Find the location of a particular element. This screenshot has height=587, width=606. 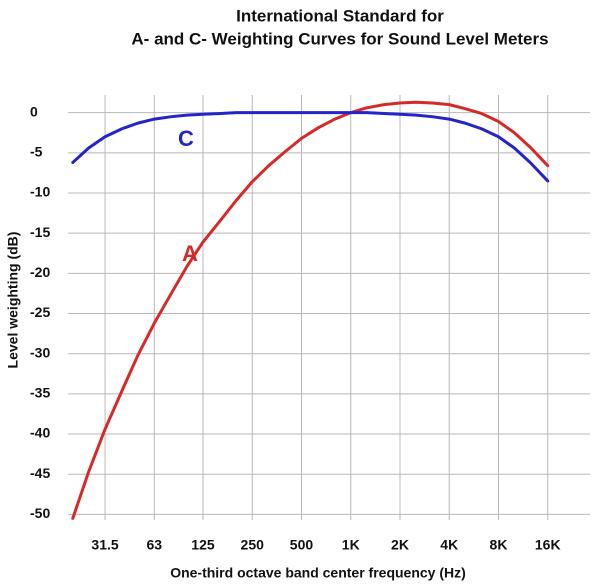

y-tick-label: -15 is located at coordinates (40, 232).